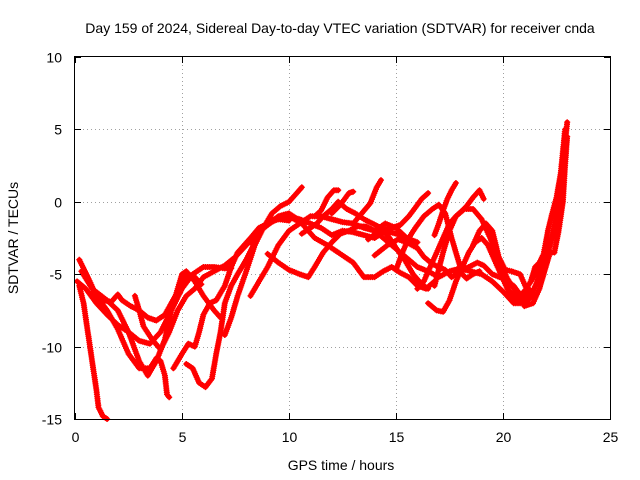 The height and width of the screenshot is (480, 640). What do you see at coordinates (52, 348) in the screenshot?
I see `y-tick-label: -10` at bounding box center [52, 348].